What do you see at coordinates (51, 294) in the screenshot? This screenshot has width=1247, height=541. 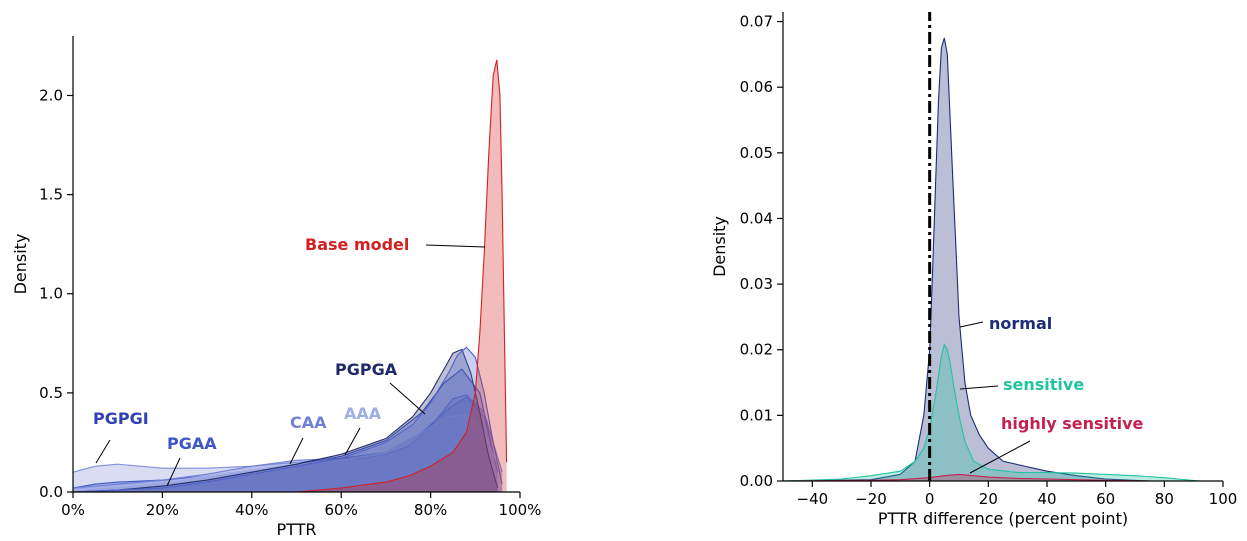 I see `y-tick-label: 1.0` at bounding box center [51, 294].